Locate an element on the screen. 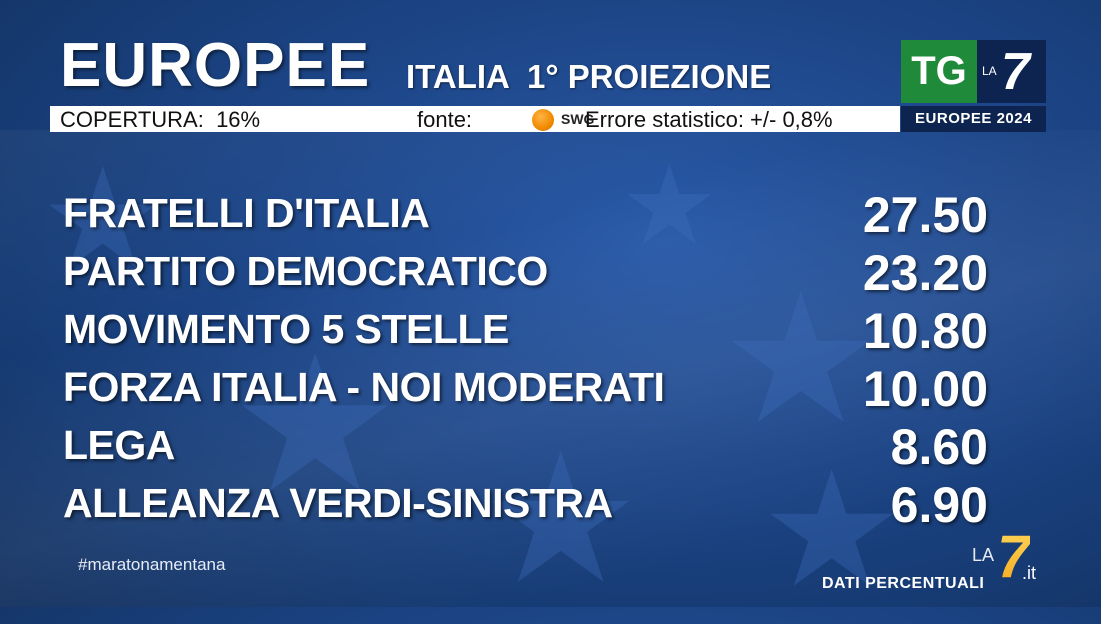  europee-2024-badge: EUROPEE 2024 is located at coordinates (973, 119).